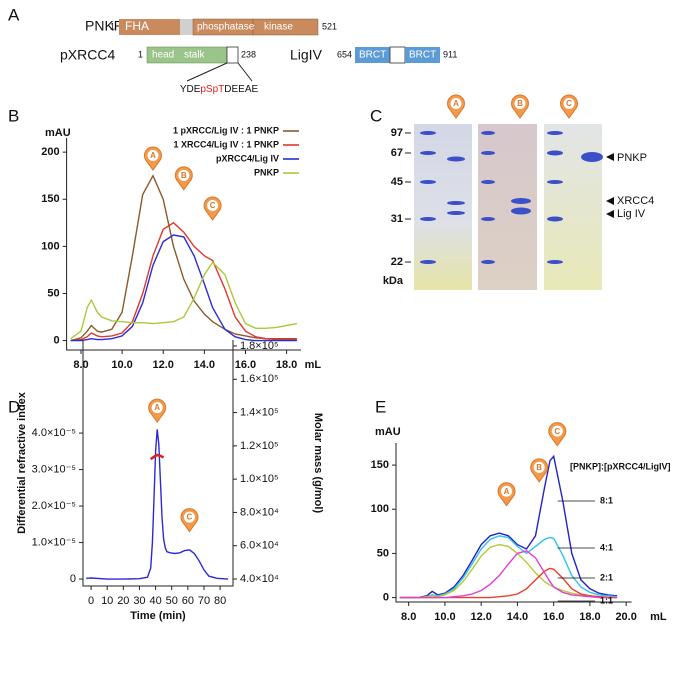 The width and height of the screenshot is (697, 676). Describe the element at coordinates (266, 172) in the screenshot. I see `legend-label: PNKP` at that location.